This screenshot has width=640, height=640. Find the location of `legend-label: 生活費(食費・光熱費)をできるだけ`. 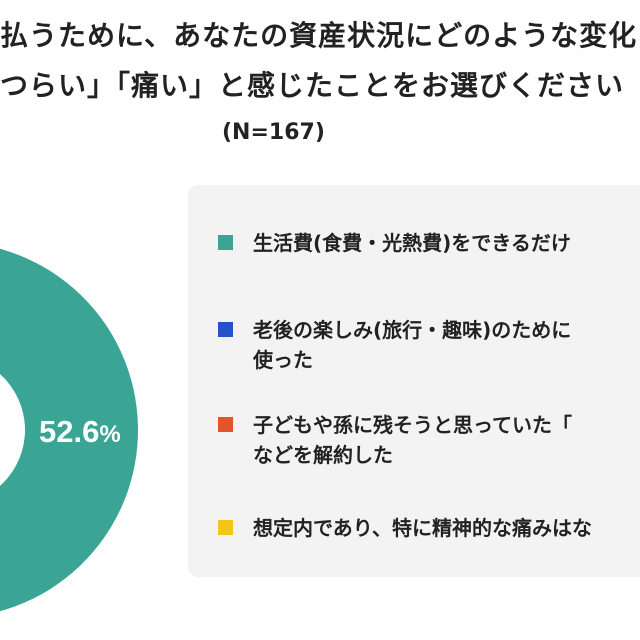

legend-label: 生活費(食費・光熱費)をできるだけ is located at coordinates (412, 243).